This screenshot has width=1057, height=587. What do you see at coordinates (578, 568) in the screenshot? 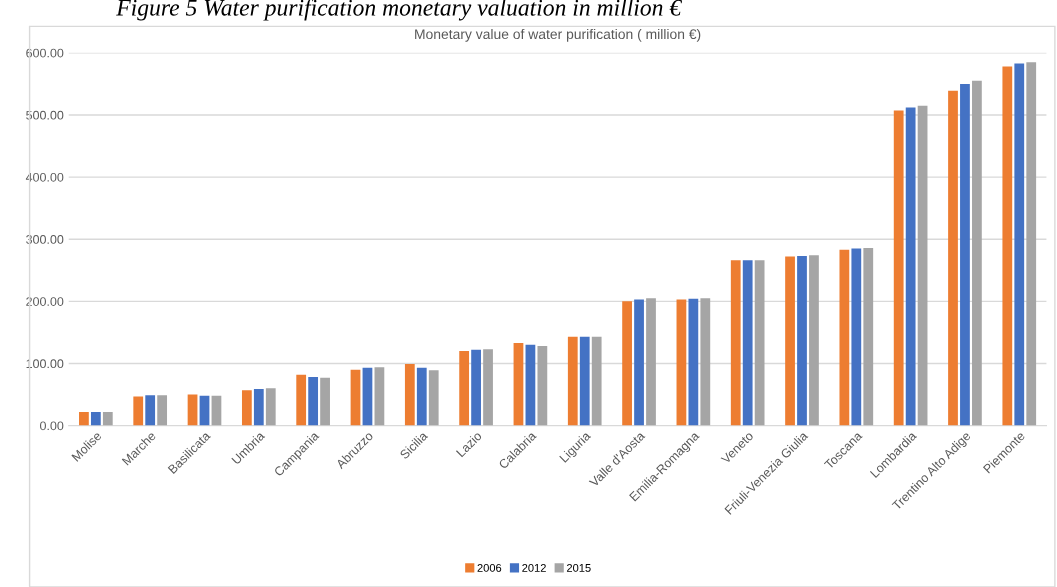
I see `legend-label: 2015` at bounding box center [578, 568].